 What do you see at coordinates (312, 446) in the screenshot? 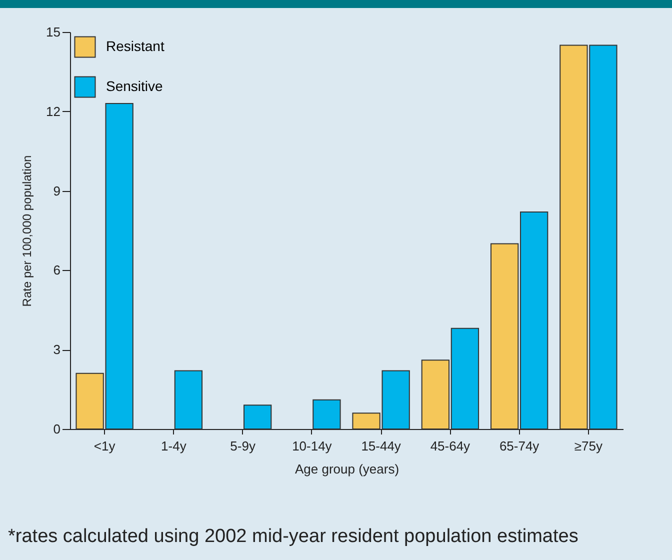
I see `x-tick-label: 10-14y` at bounding box center [312, 446].